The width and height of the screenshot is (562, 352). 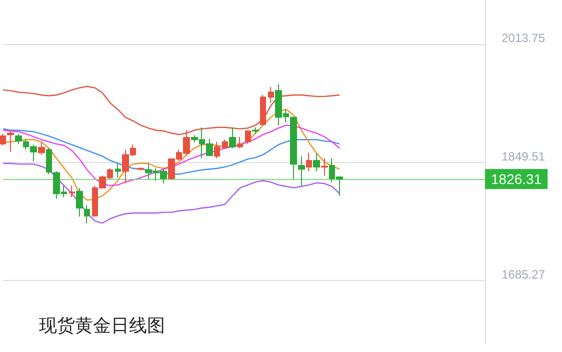 I want to click on y-tick-label: 2013.75, so click(x=524, y=38).